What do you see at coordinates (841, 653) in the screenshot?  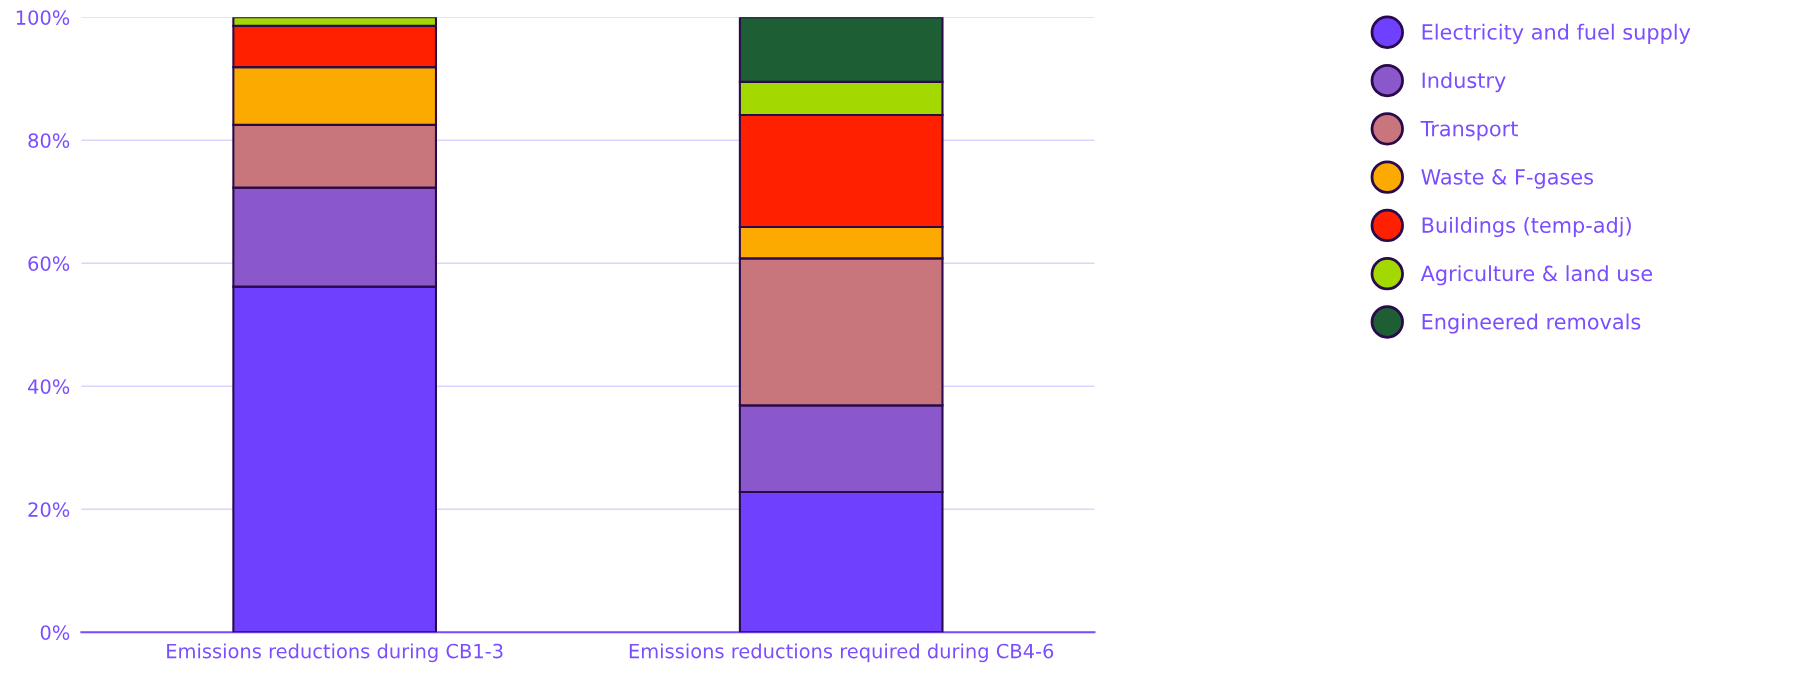 I see `x-tick-label: Emissions reductions required during CB4-6` at bounding box center [841, 653].